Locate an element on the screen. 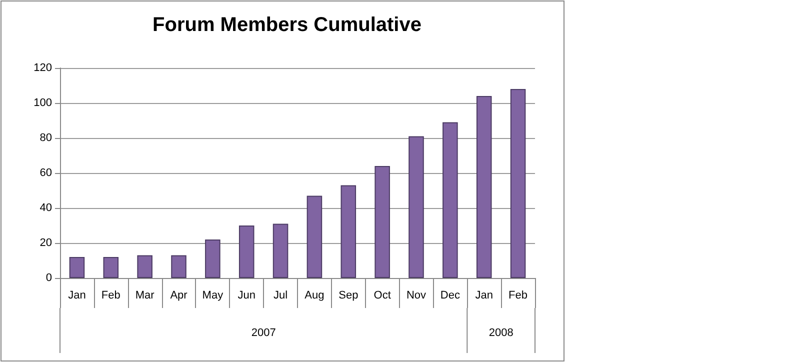 The image size is (800, 363). y-tick-label: 20 is located at coordinates (46, 243).